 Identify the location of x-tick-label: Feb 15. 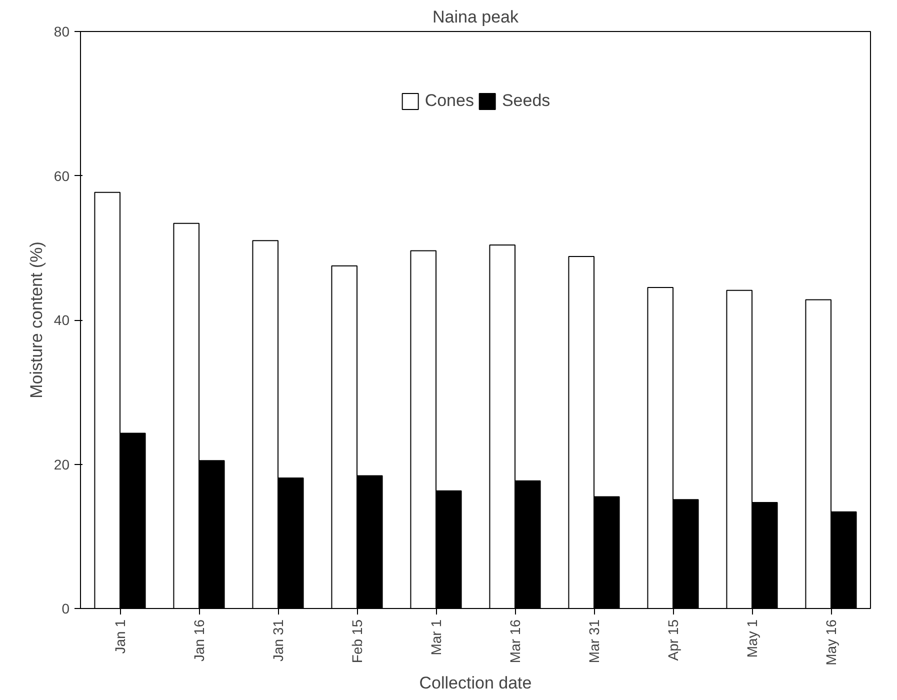
(357, 641).